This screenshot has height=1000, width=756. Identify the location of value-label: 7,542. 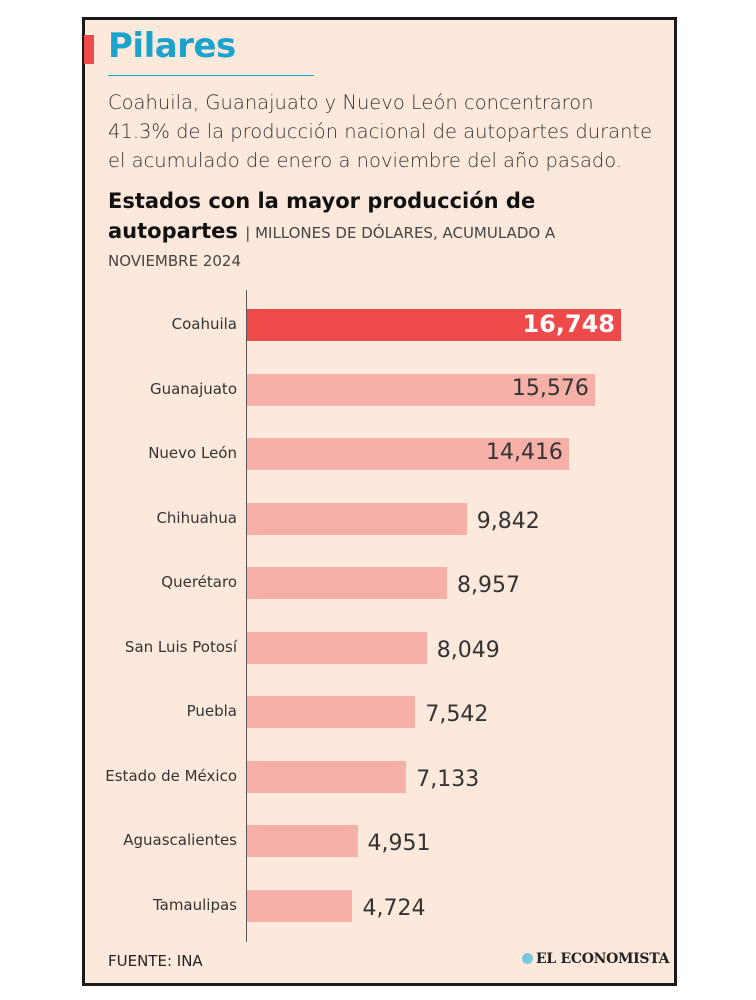
(457, 714).